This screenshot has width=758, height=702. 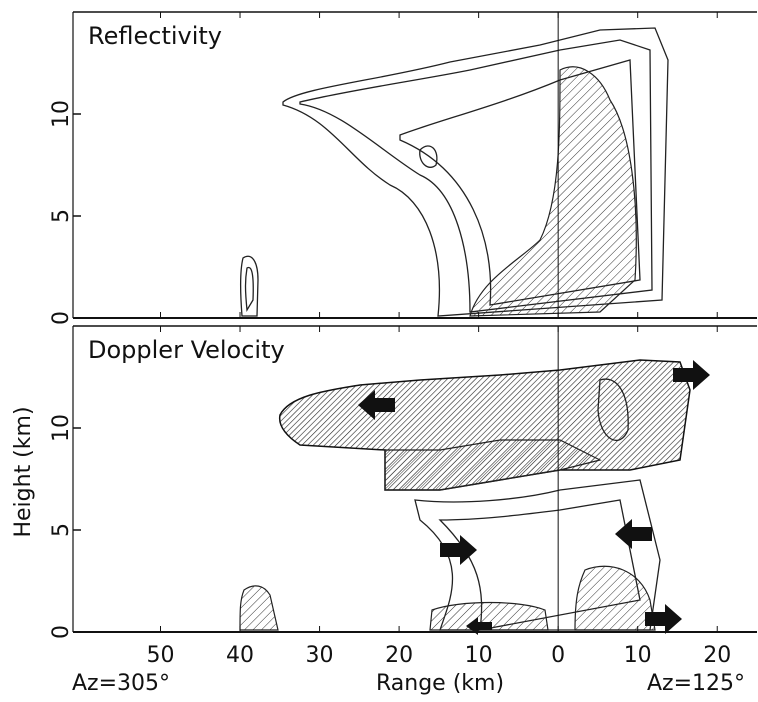 What do you see at coordinates (696, 683) in the screenshot?
I see `annotation: Az=125°` at bounding box center [696, 683].